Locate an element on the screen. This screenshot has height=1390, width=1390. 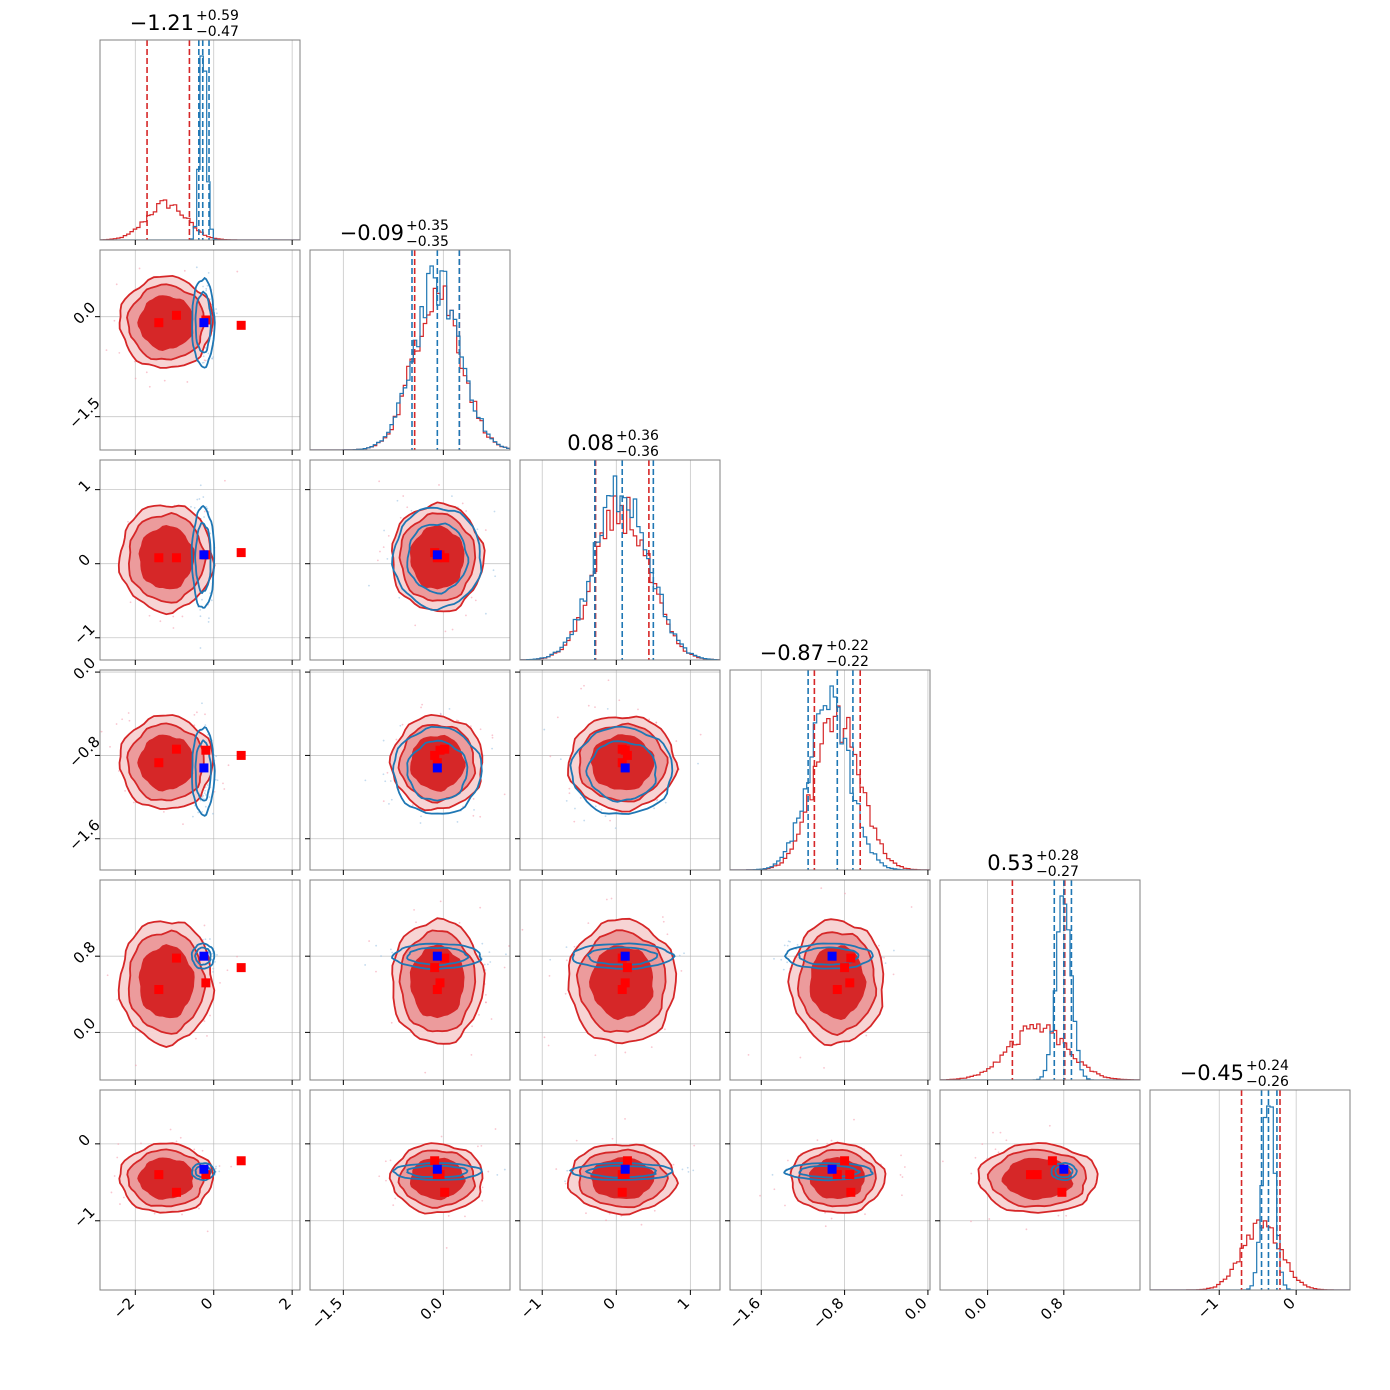
panel-5-3: −1.6 −0.8 0.0 is located at coordinates (828, 1211).